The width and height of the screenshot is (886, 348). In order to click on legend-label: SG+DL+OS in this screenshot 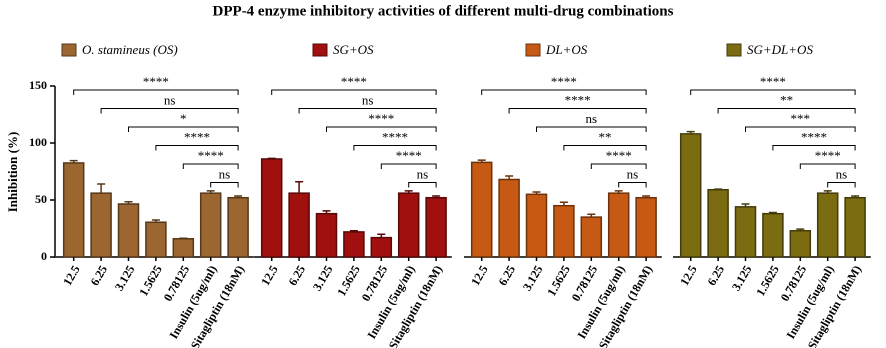, I will do `click(780, 49)`.